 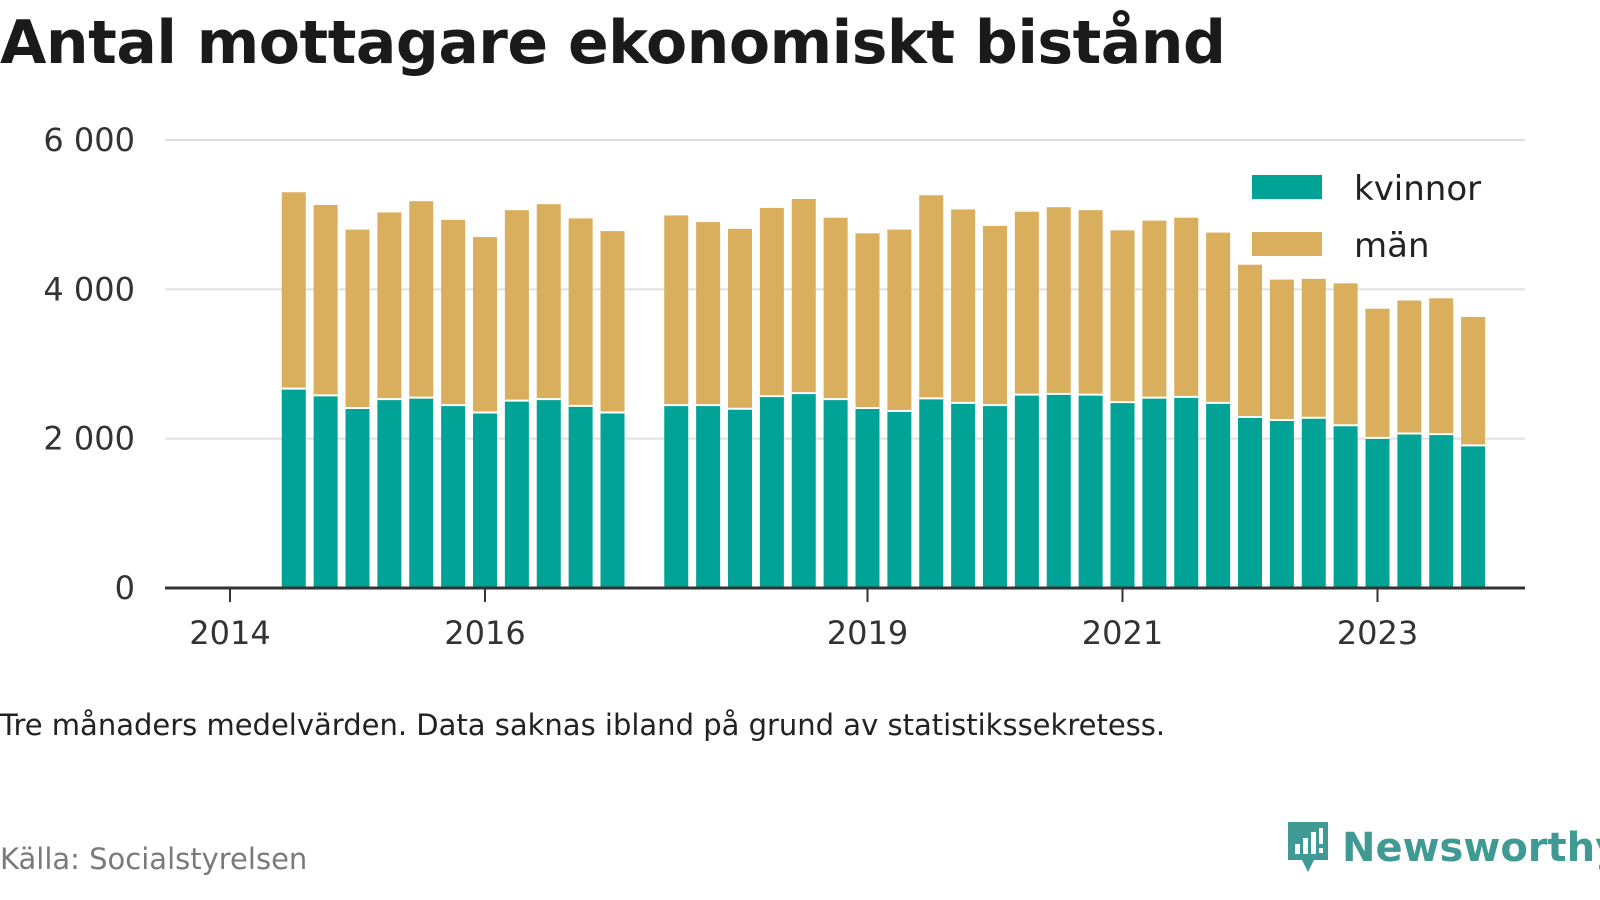 I want to click on chart-title: Antal mottagare ekonomiskt bistånd, so click(x=613, y=43).